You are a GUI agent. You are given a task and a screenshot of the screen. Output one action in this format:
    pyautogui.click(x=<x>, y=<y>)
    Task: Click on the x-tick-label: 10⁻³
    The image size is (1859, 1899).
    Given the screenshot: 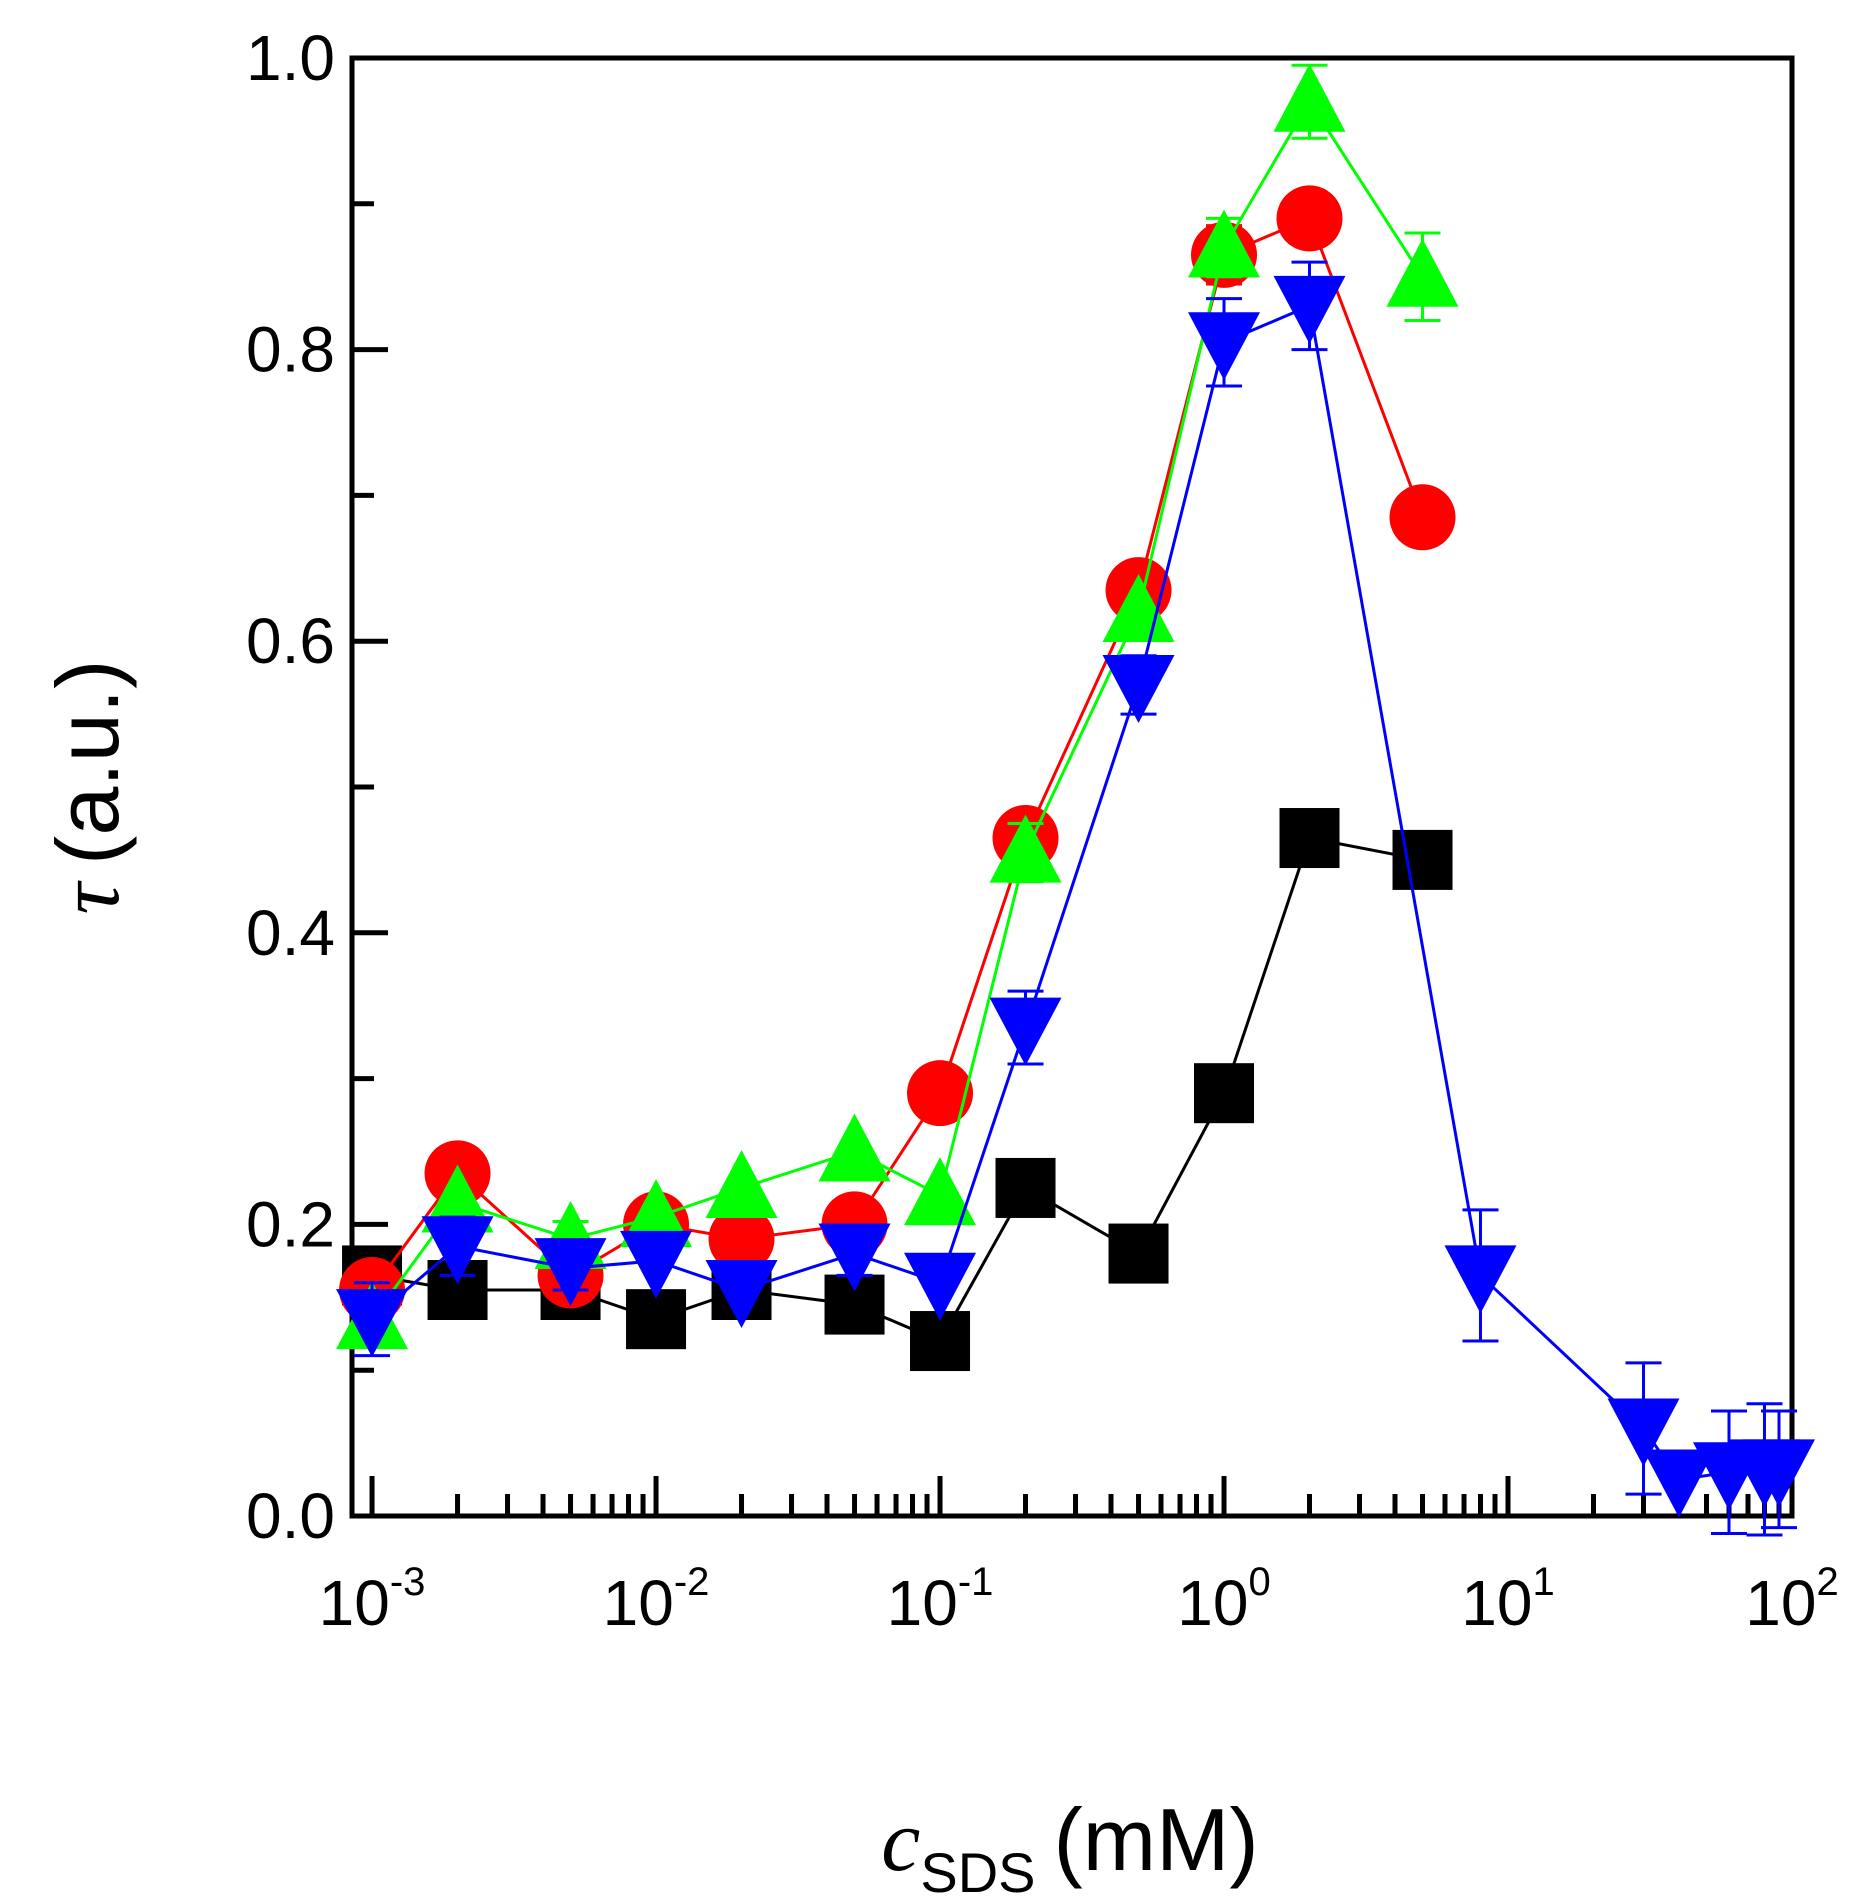 What is the action you would take?
    pyautogui.click(x=372, y=1599)
    